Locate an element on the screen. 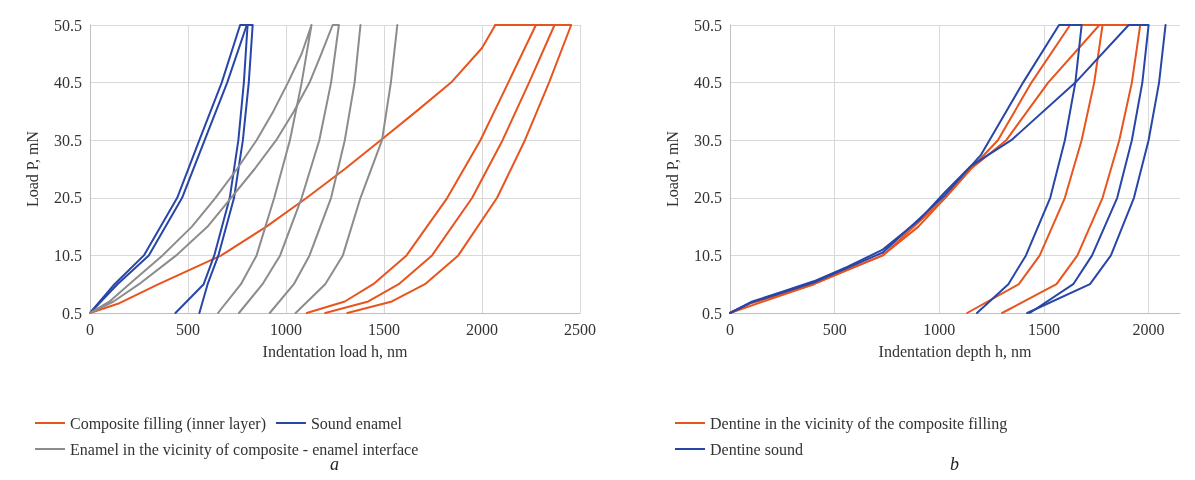  legend-label: Dentine sound is located at coordinates (756, 449).